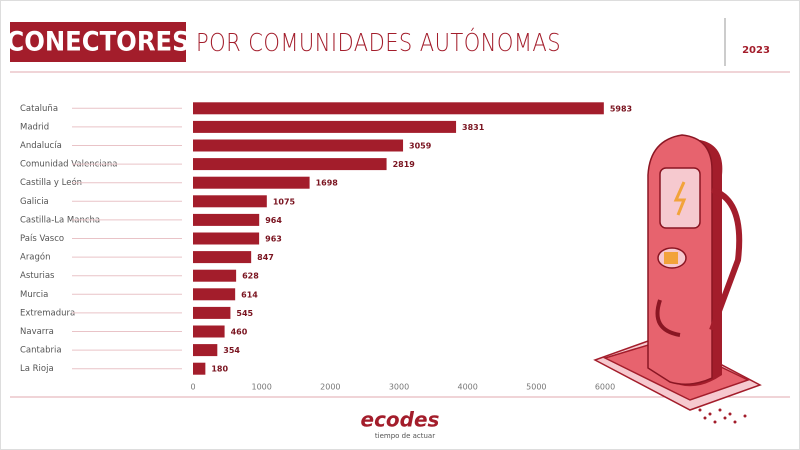 This screenshot has width=800, height=450. What do you see at coordinates (60, 220) in the screenshot?
I see `category-label: Castilla-La Mancha` at bounding box center [60, 220].